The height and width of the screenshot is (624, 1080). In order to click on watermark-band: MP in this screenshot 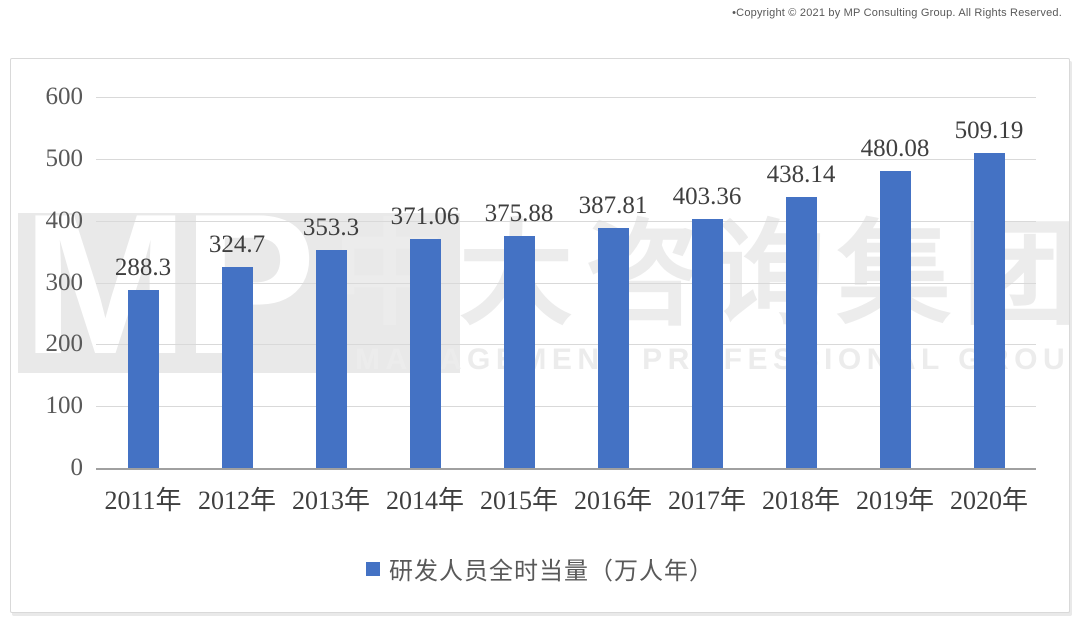, I will do `click(239, 293)`.